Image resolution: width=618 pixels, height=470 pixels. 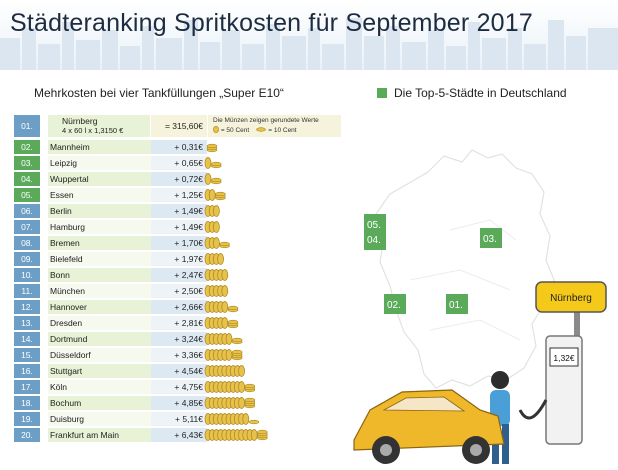 I want to click on city-cell: Berlin, so click(x=100, y=211).